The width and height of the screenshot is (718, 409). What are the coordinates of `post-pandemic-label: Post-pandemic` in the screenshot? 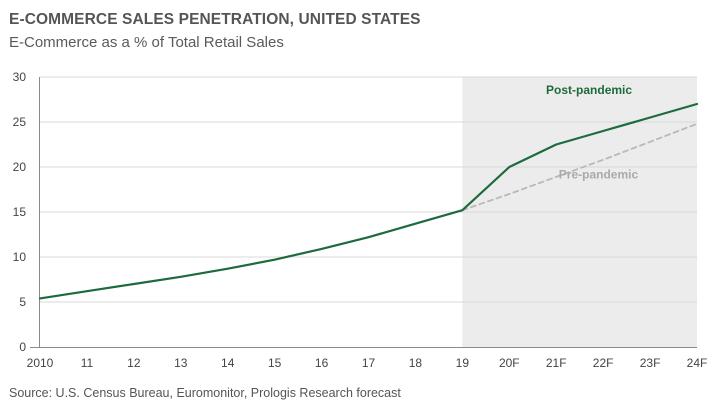 It's located at (589, 90).